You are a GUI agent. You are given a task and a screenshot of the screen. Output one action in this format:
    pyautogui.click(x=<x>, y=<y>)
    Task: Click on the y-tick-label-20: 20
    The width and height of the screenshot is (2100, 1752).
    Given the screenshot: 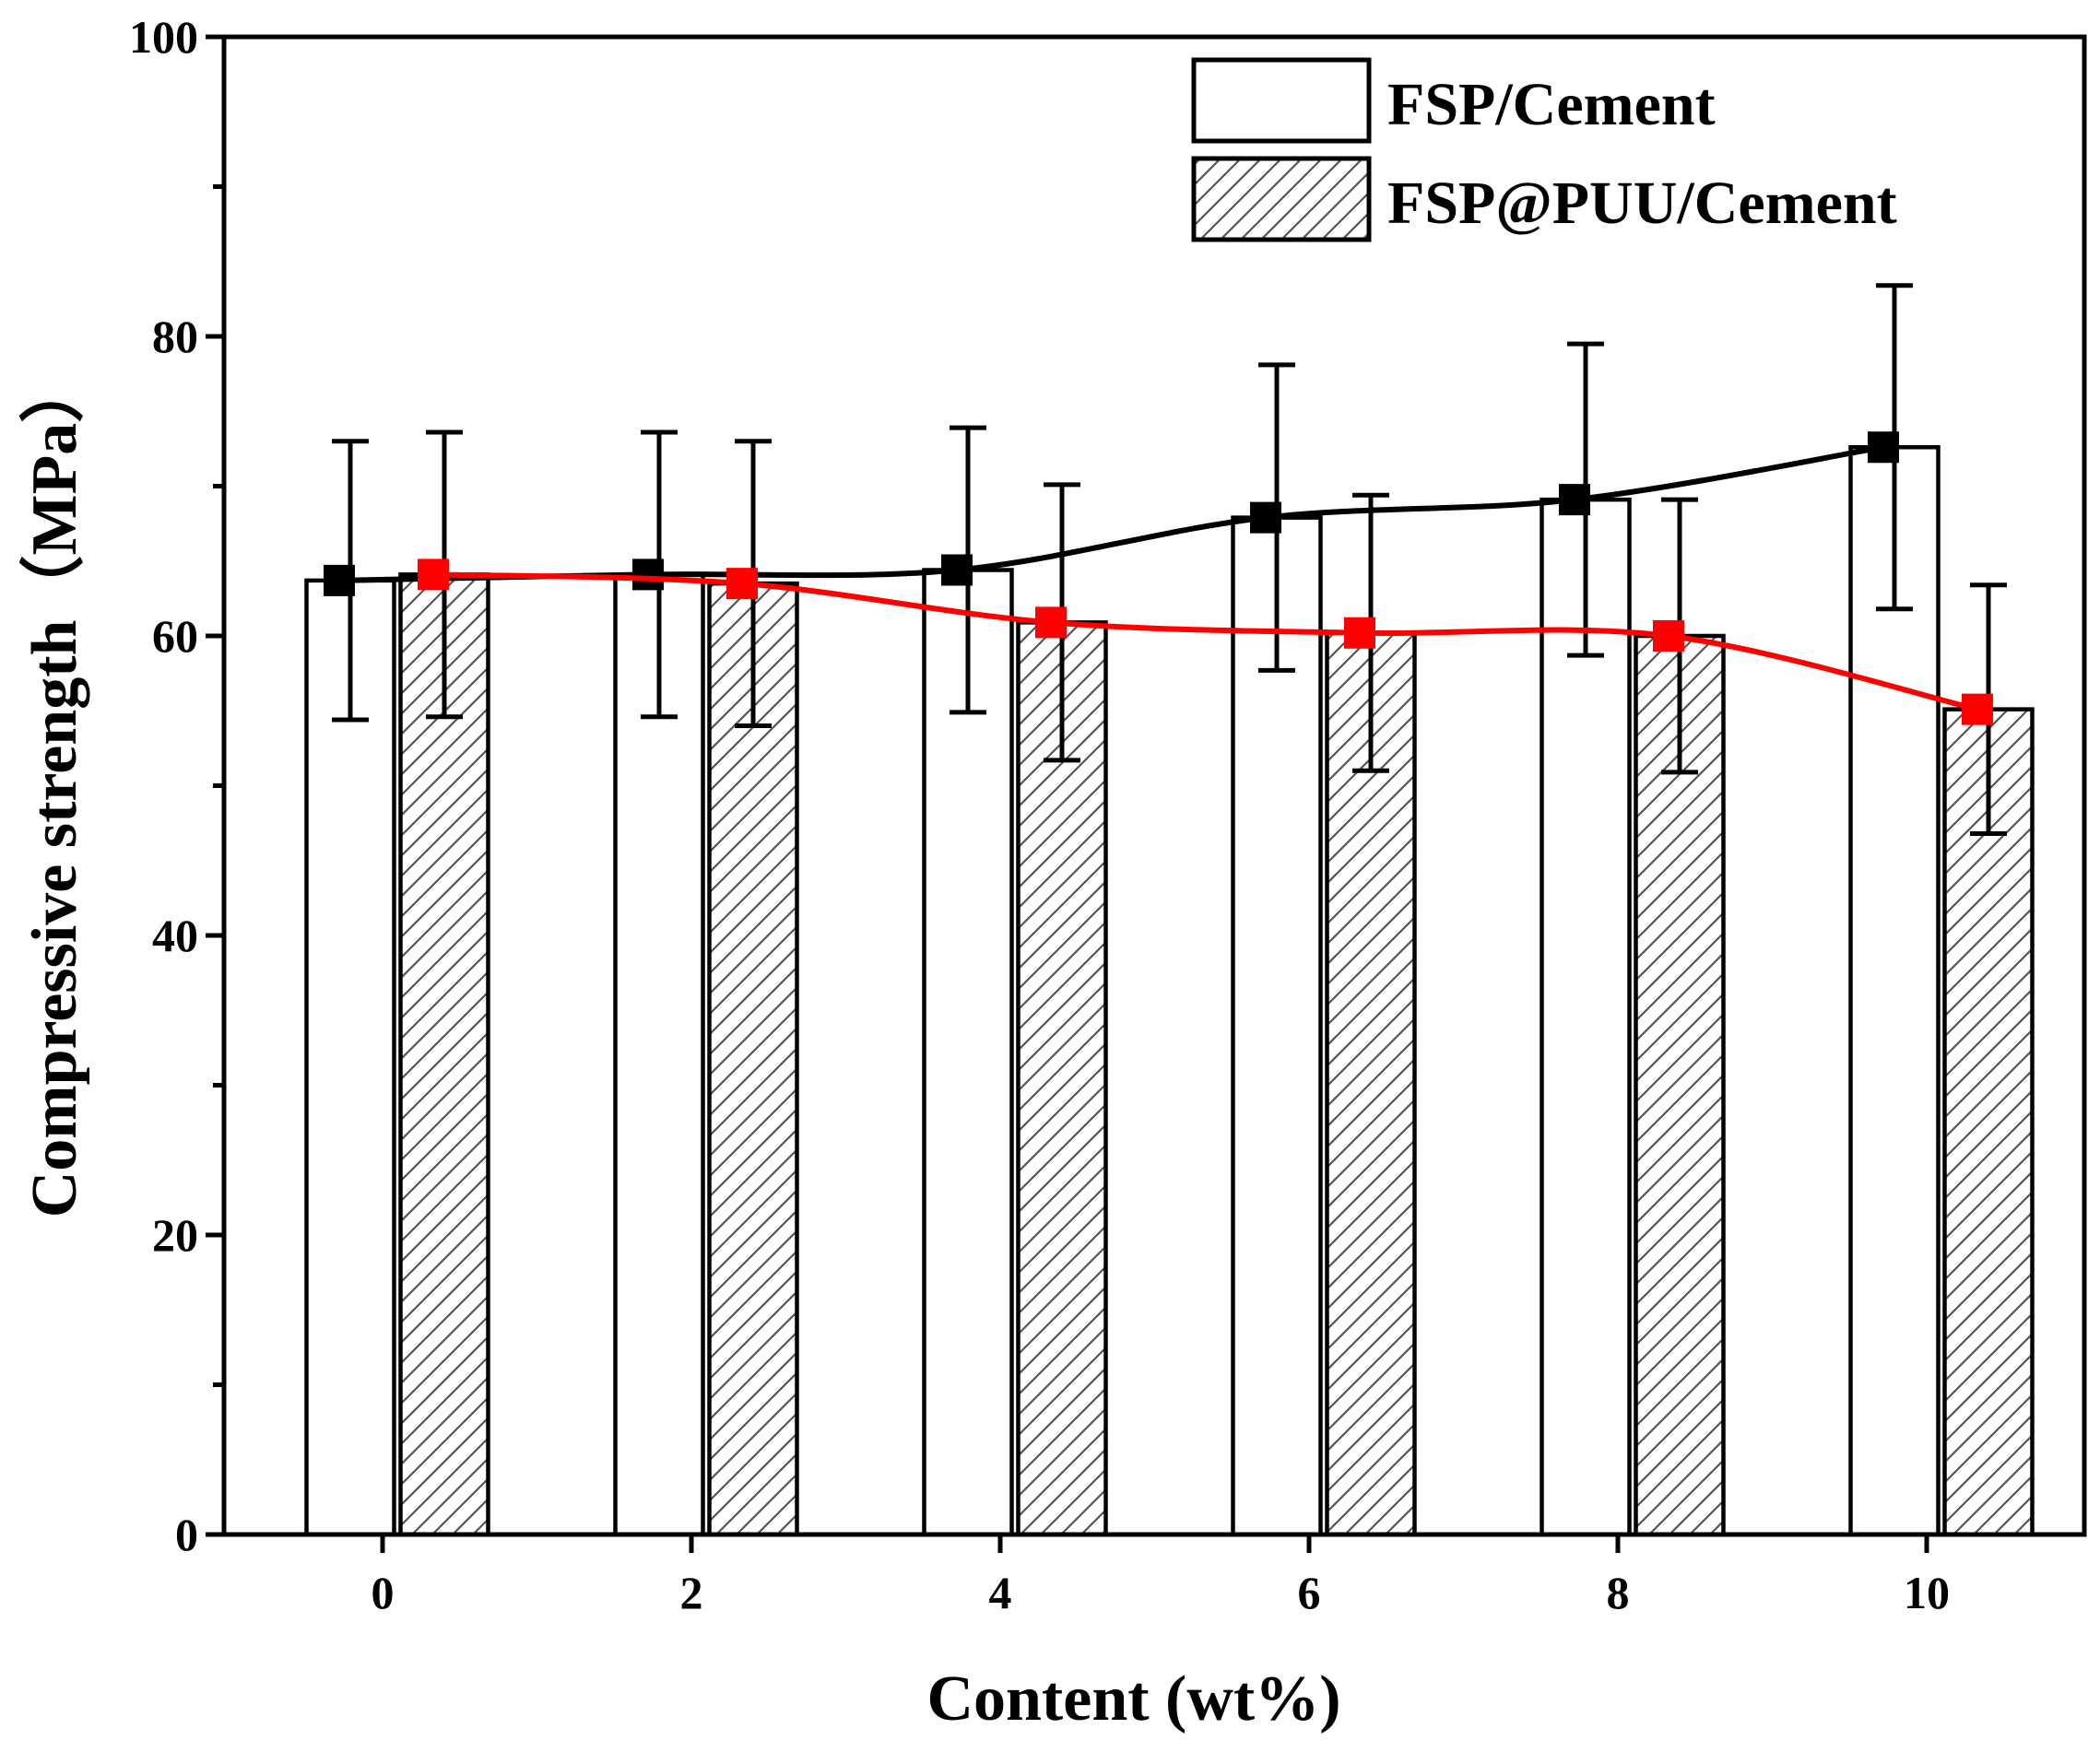 What is the action you would take?
    pyautogui.click(x=175, y=1235)
    